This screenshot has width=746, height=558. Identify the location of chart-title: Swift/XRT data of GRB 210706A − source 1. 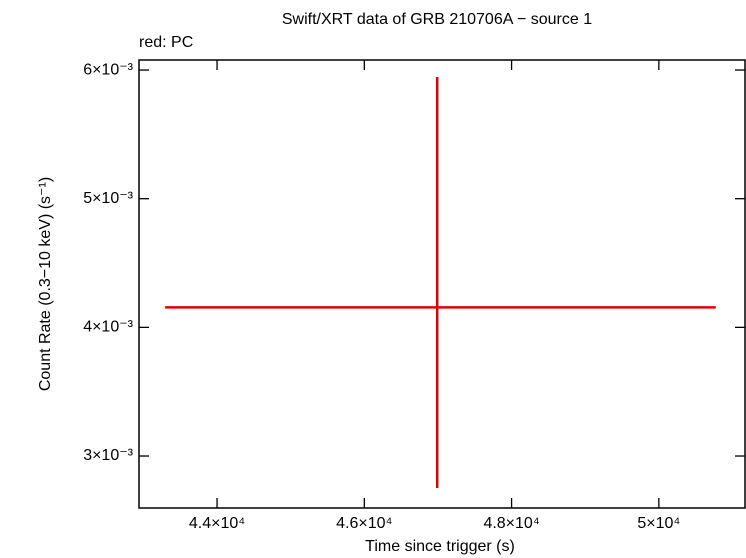
(437, 19).